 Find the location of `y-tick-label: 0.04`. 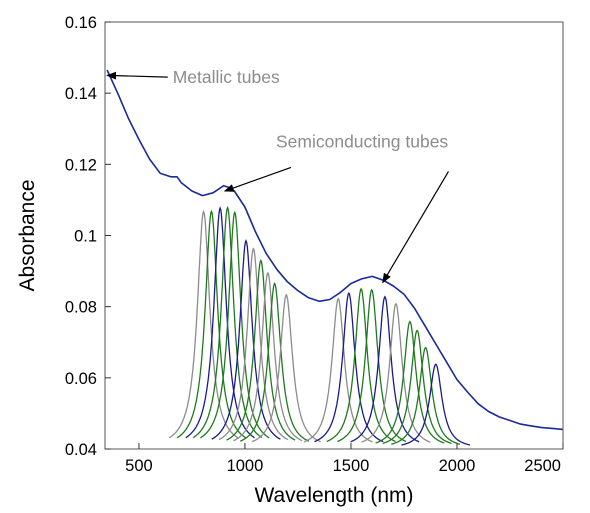

y-tick-label: 0.04 is located at coordinates (81, 450).